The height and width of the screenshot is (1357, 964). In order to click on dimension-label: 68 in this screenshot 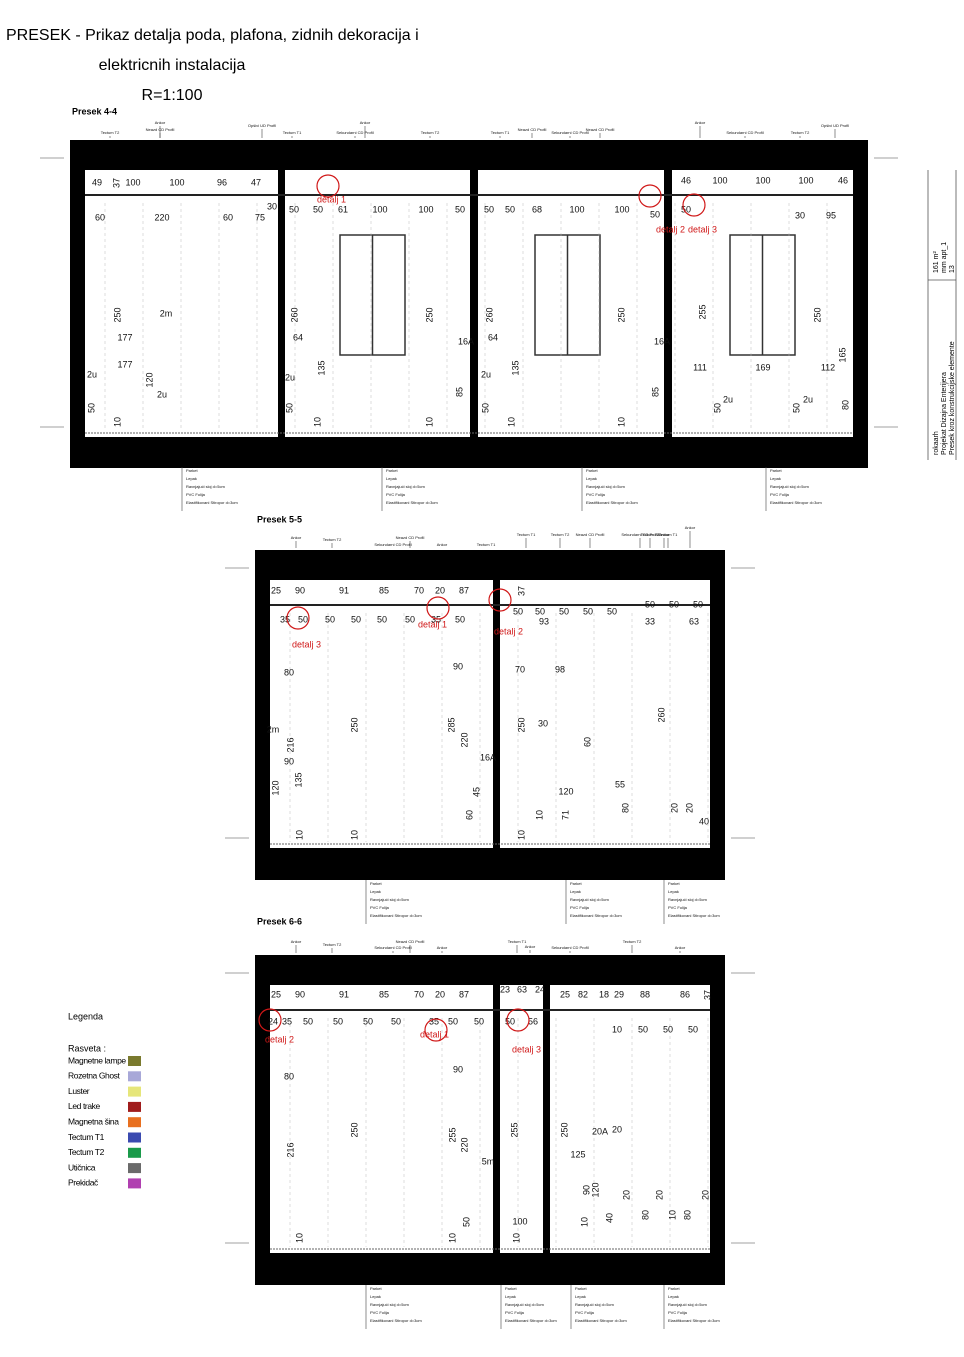, I will do `click(537, 209)`.